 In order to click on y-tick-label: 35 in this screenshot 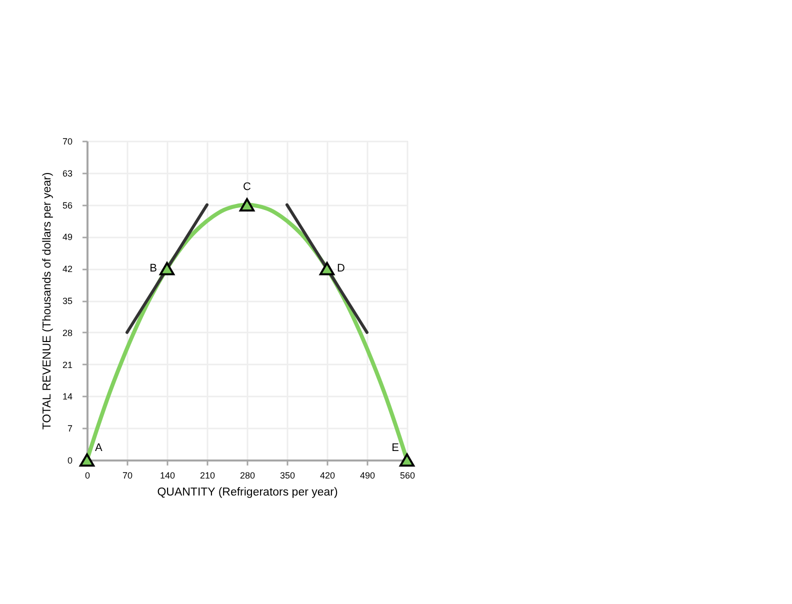, I will do `click(67, 301)`.